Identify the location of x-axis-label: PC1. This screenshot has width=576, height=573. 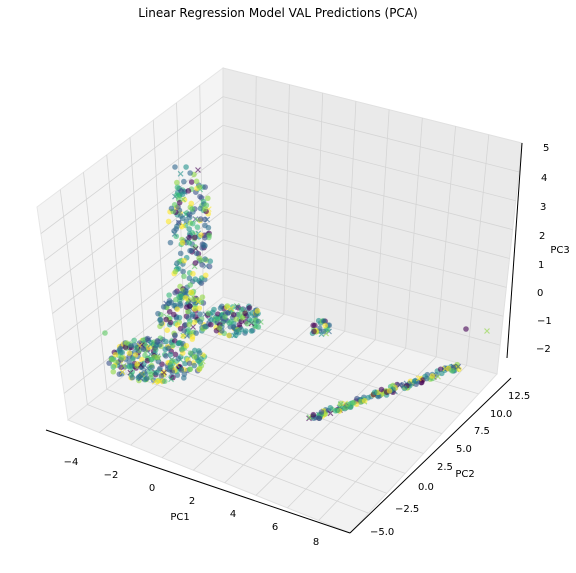
(179, 517).